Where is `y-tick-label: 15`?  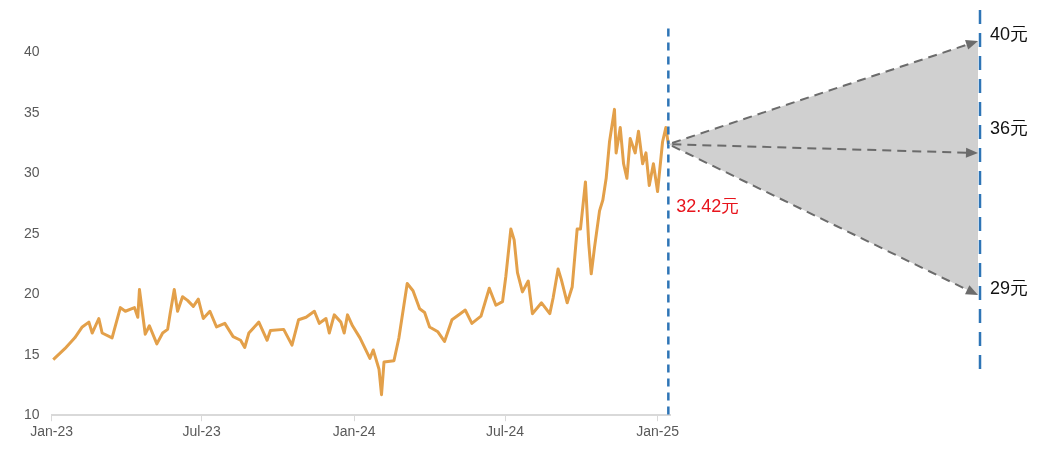
y-tick-label: 15 is located at coordinates (31, 353).